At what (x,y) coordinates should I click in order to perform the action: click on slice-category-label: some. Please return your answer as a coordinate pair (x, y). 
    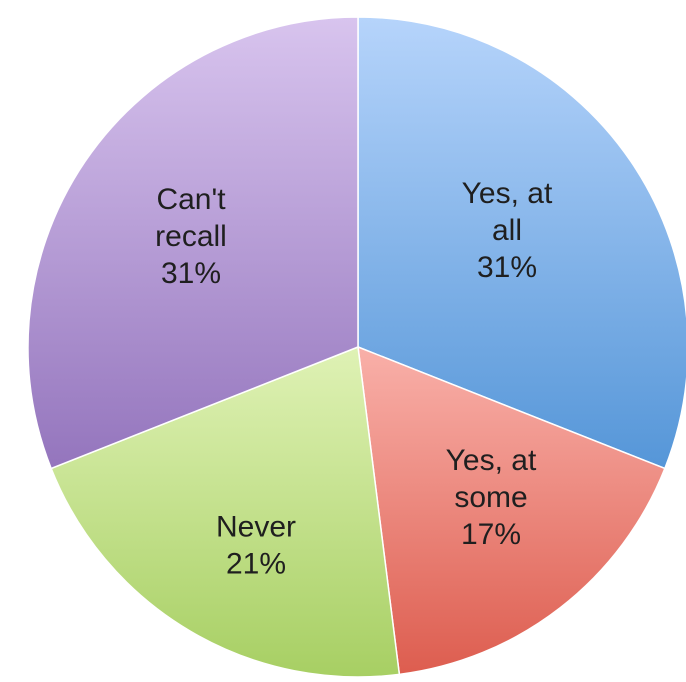
    Looking at the image, I should click on (490, 497).